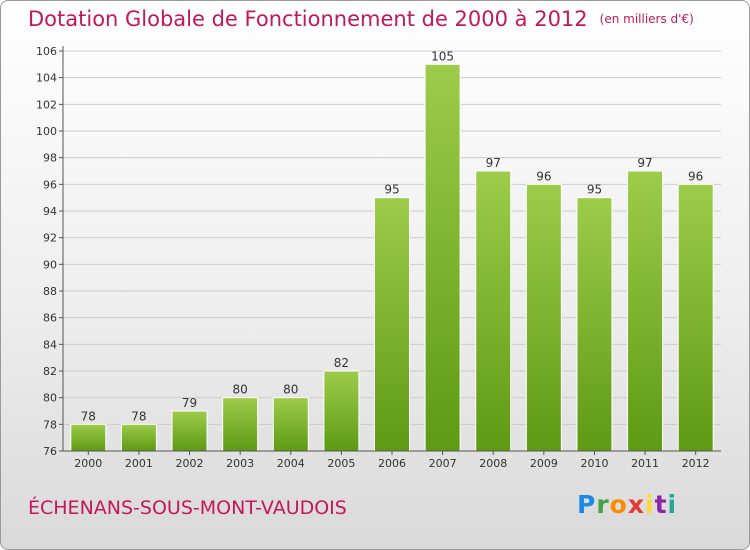 This screenshot has width=750, height=550. What do you see at coordinates (544, 463) in the screenshot?
I see `x-tick-label: 2009` at bounding box center [544, 463].